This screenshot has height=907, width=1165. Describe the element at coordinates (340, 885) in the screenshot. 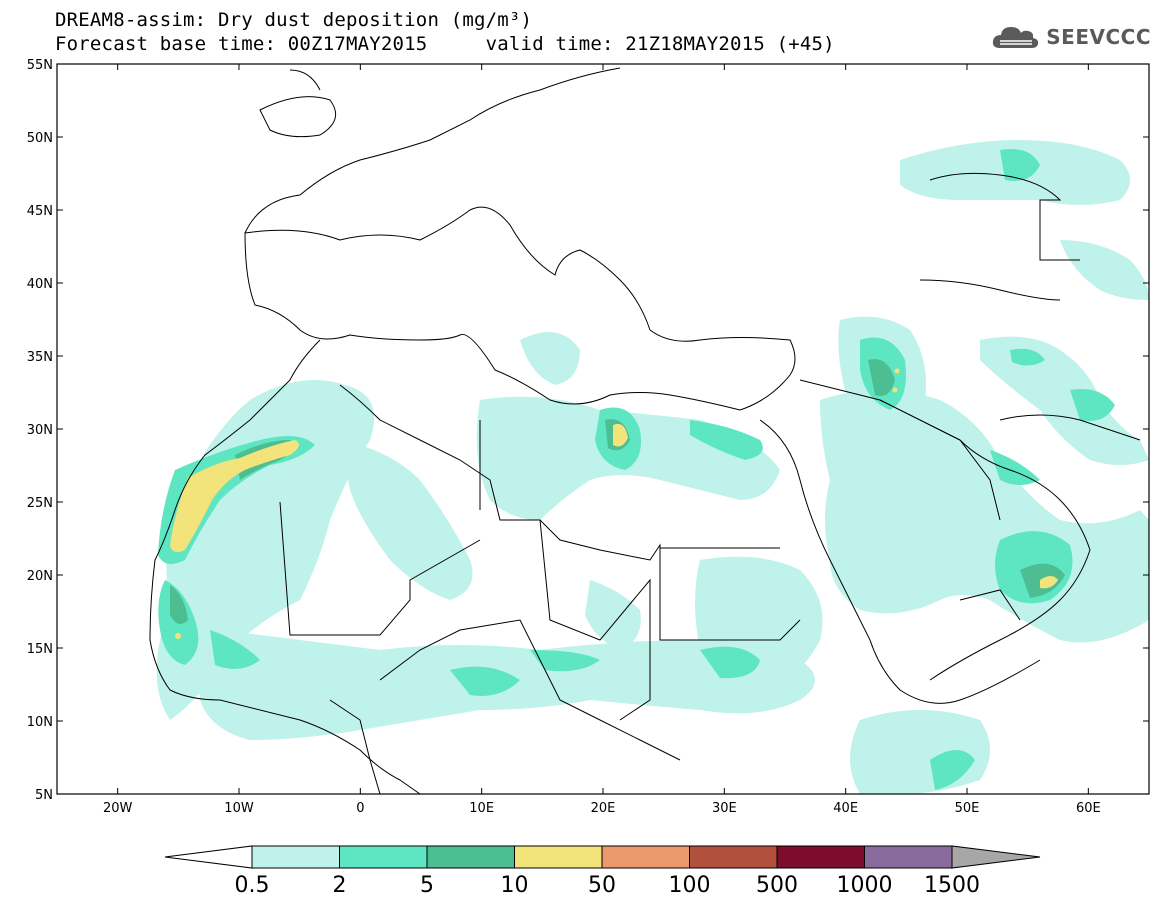

I see `colorbar-label: 2` at that location.